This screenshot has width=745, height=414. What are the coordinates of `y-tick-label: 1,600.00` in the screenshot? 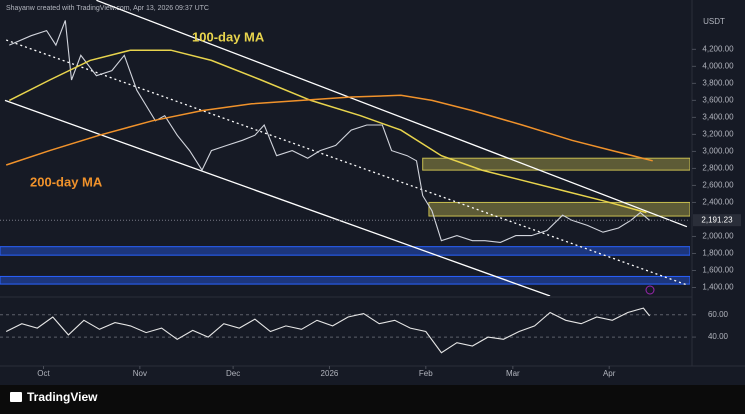 It's located at (718, 270).